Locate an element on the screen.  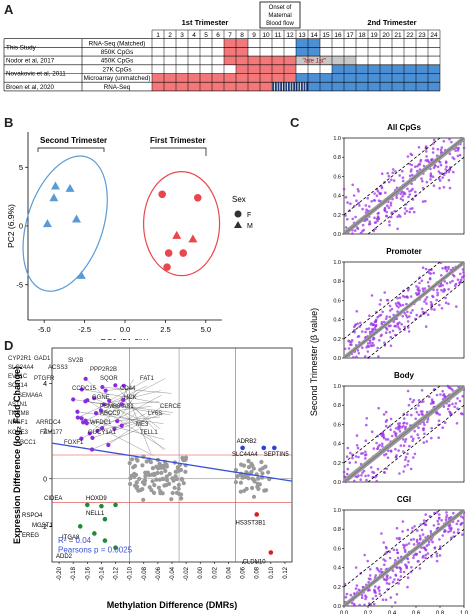
c-identity-line is located at coordinates (404, 186).